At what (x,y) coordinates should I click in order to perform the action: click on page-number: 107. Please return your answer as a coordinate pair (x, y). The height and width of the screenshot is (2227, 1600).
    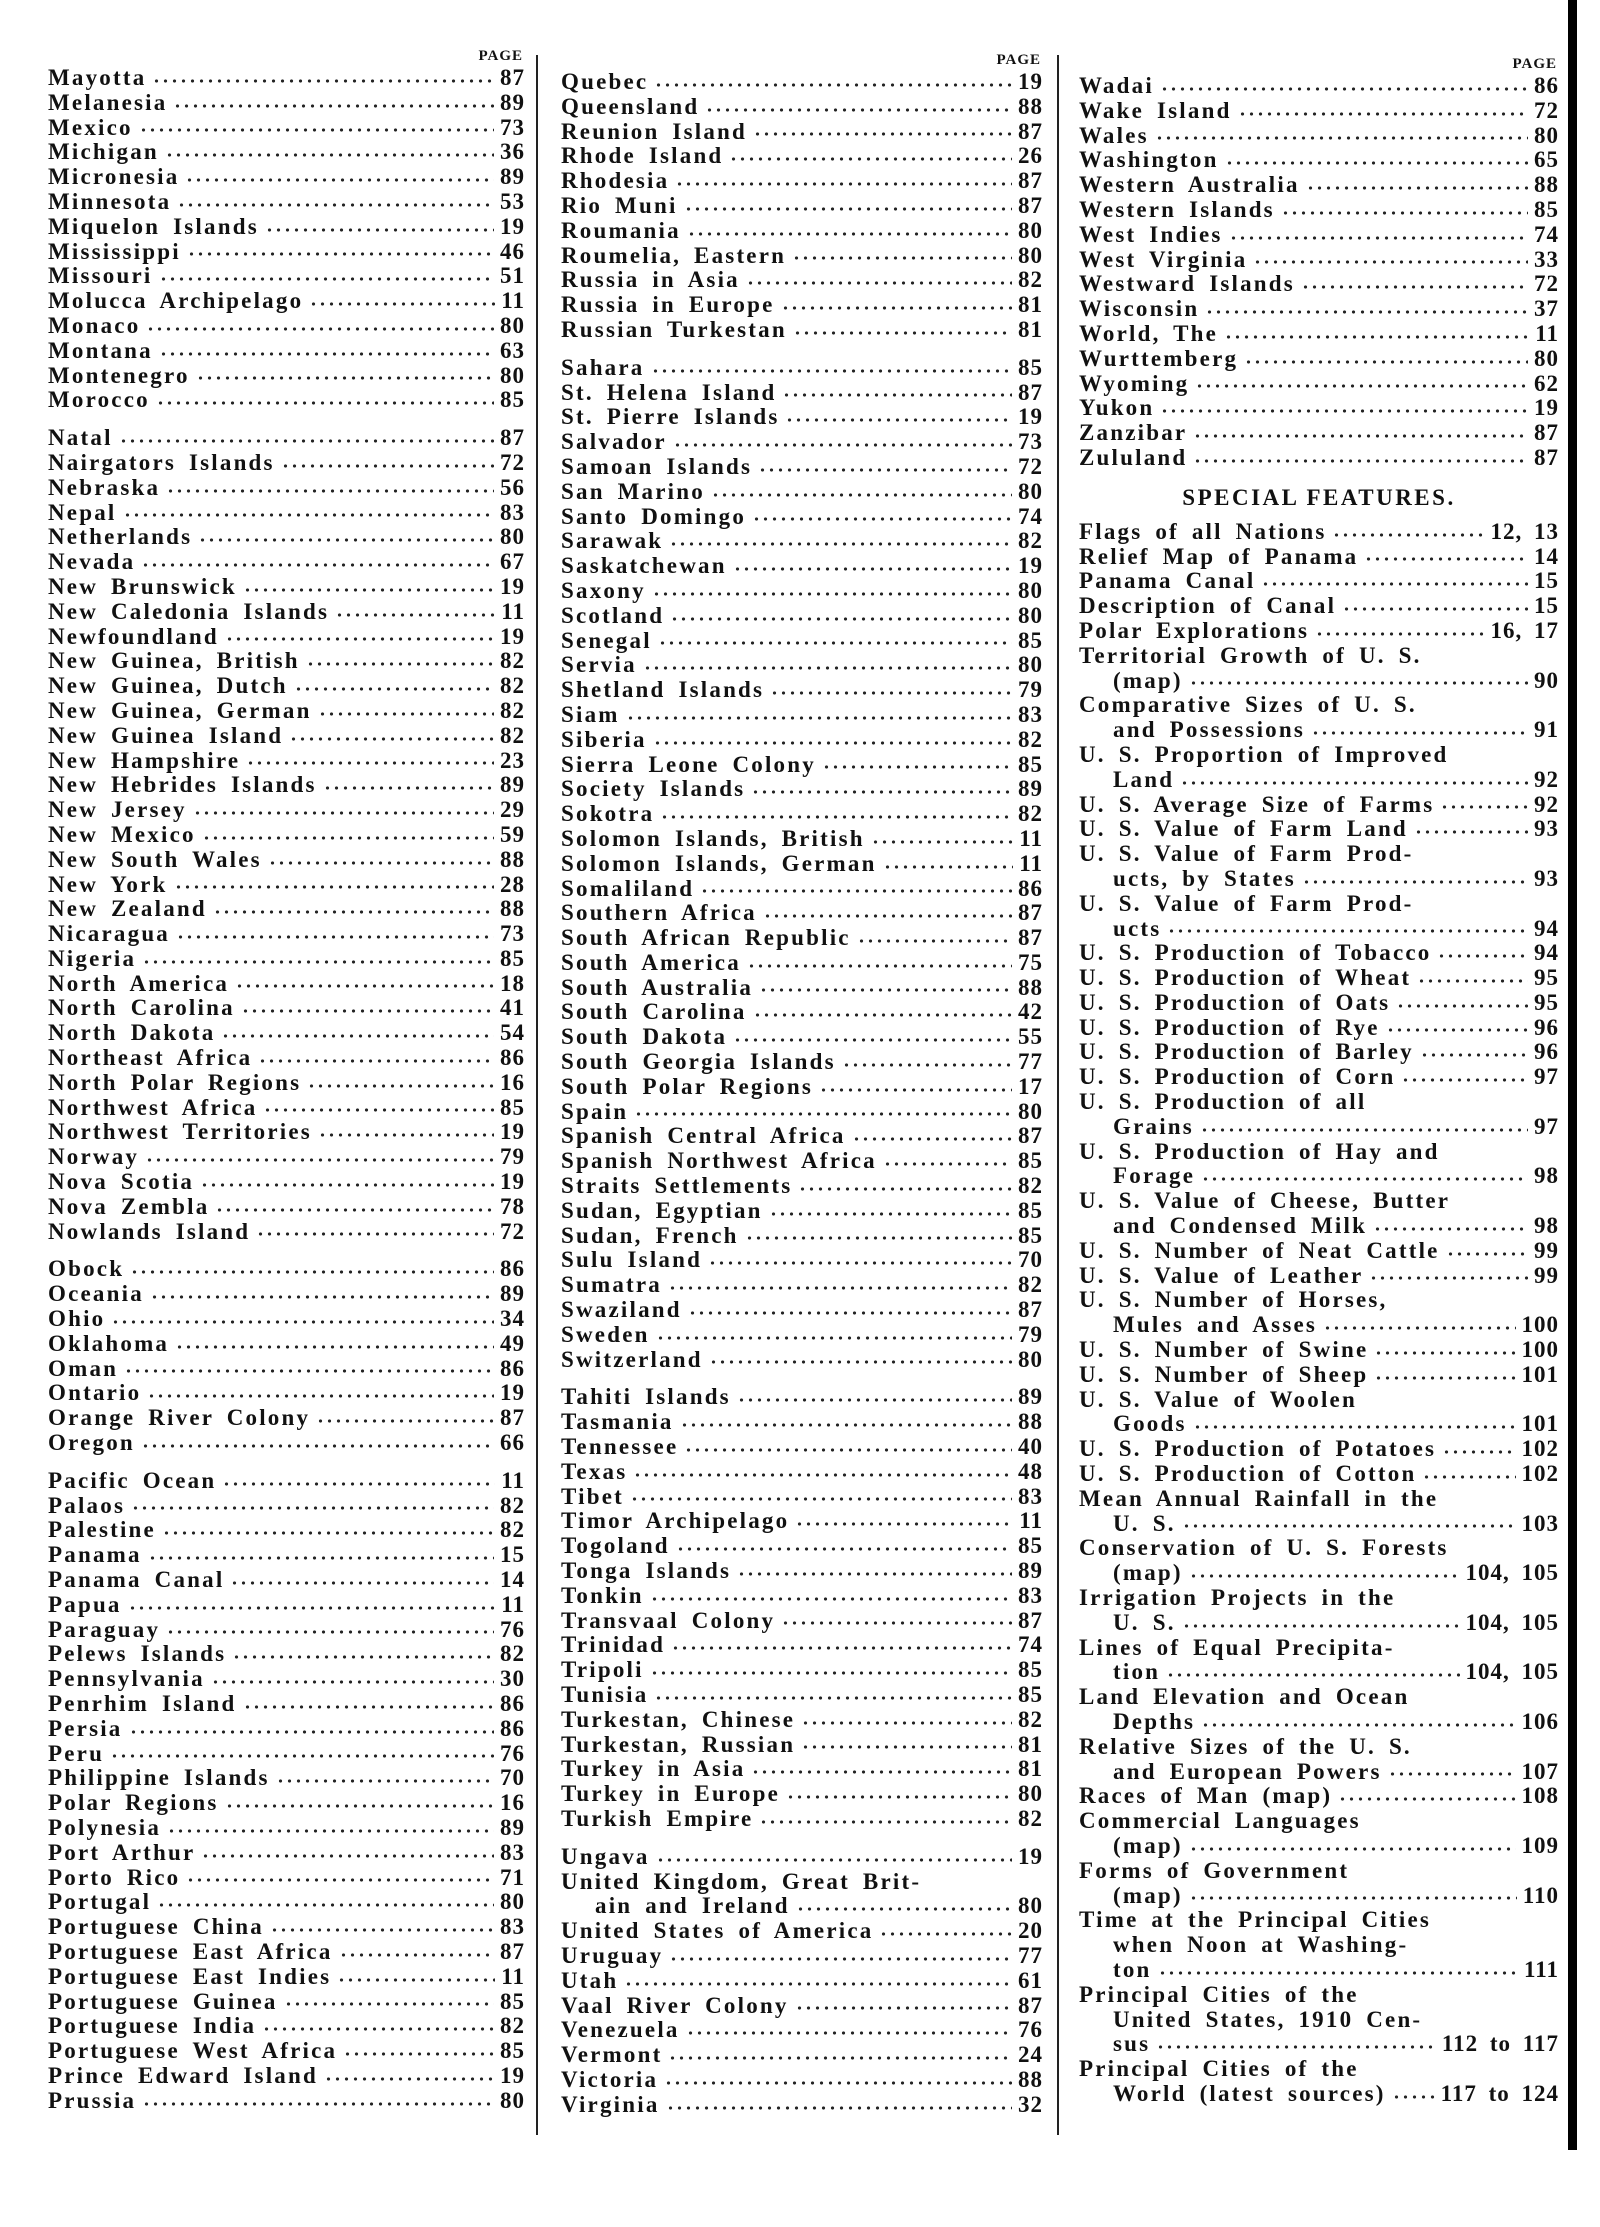
    Looking at the image, I should click on (1540, 1771).